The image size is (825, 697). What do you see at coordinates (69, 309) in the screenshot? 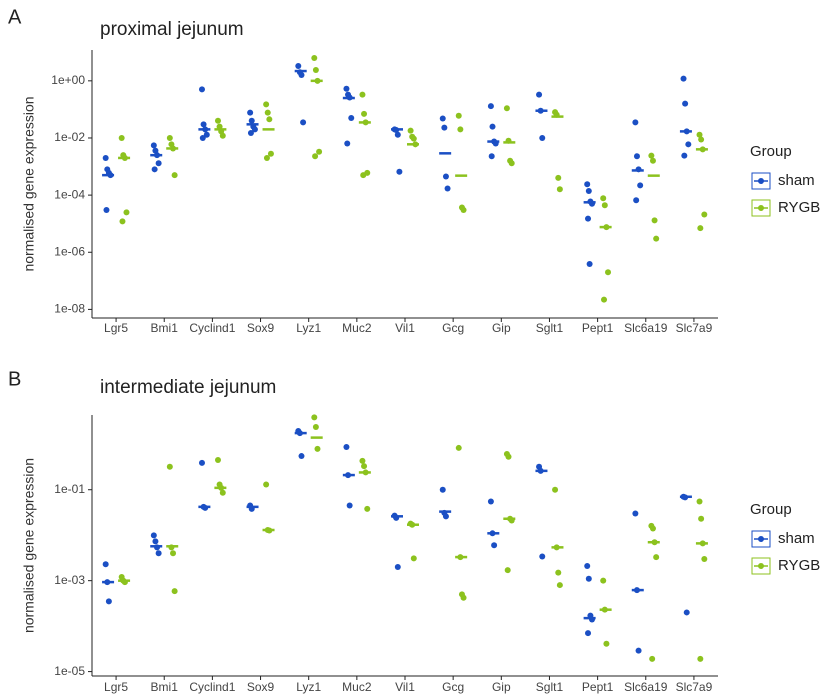
I see `y-tick-label: 1e-08` at bounding box center [69, 309].